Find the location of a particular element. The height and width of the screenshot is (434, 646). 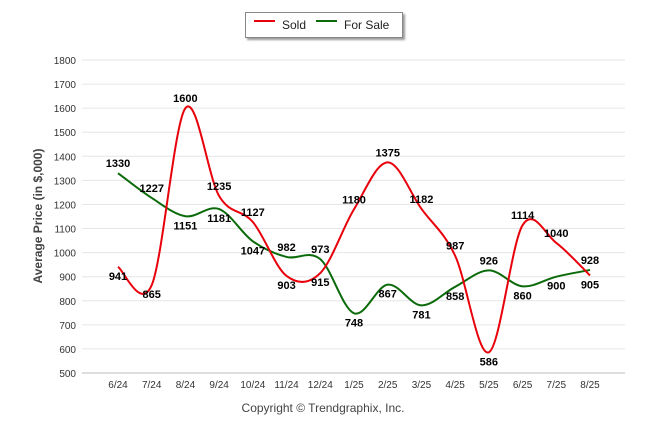

x-tick-label: 2/25 is located at coordinates (388, 385).